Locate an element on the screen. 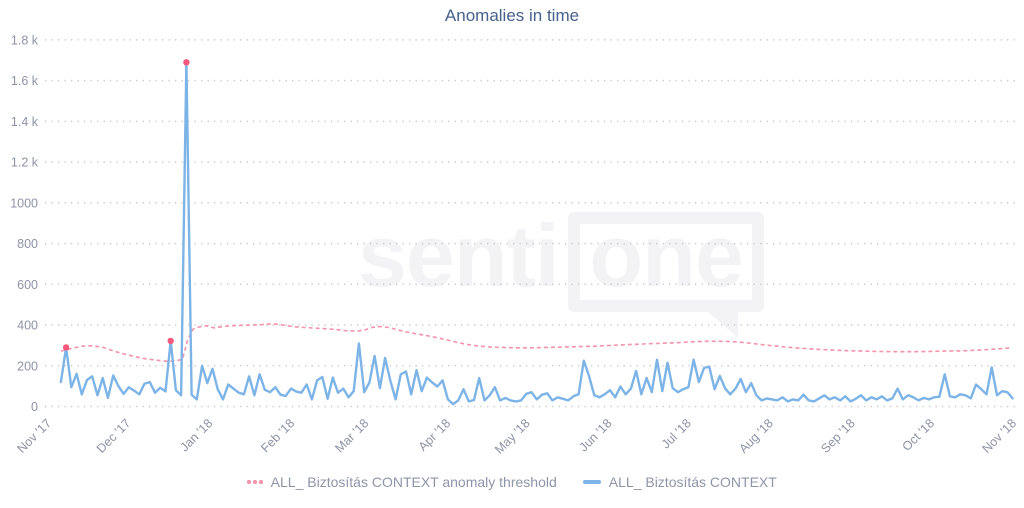 The height and width of the screenshot is (508, 1024). y-axis-tick-label: 400 is located at coordinates (27, 326).